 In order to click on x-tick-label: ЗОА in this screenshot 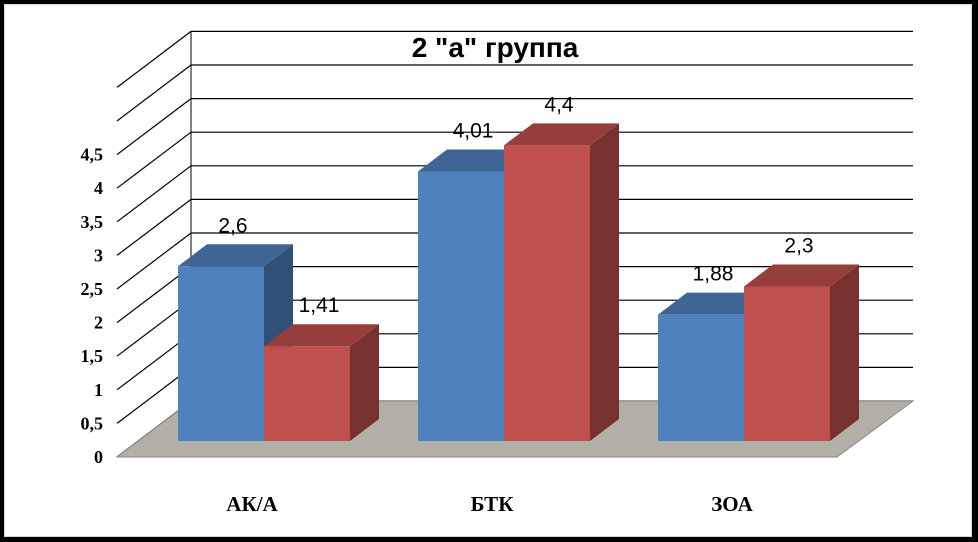, I will do `click(732, 504)`.